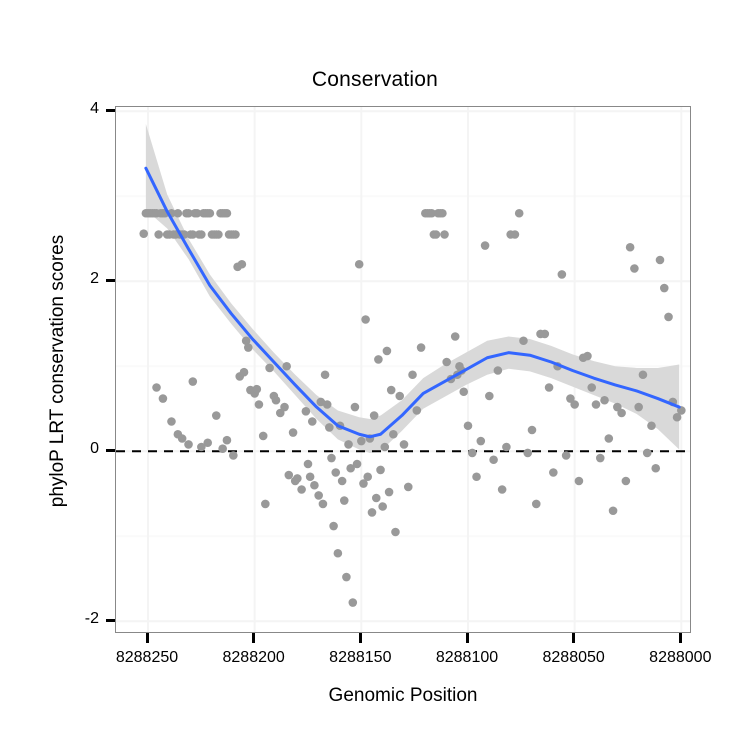  What do you see at coordinates (253, 657) in the screenshot?
I see `x-tick-label: 8288200` at bounding box center [253, 657].